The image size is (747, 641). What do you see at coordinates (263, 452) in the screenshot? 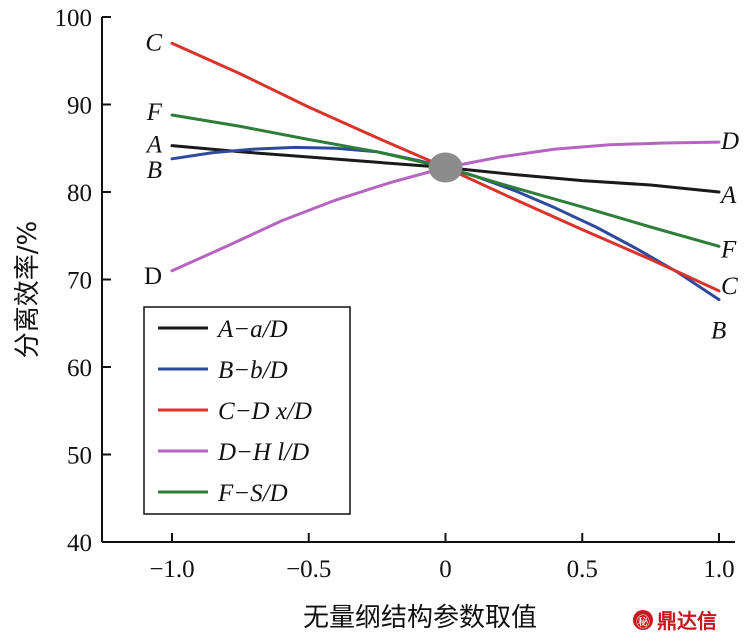
I see `legend-entry: D−H l/D` at bounding box center [263, 452].